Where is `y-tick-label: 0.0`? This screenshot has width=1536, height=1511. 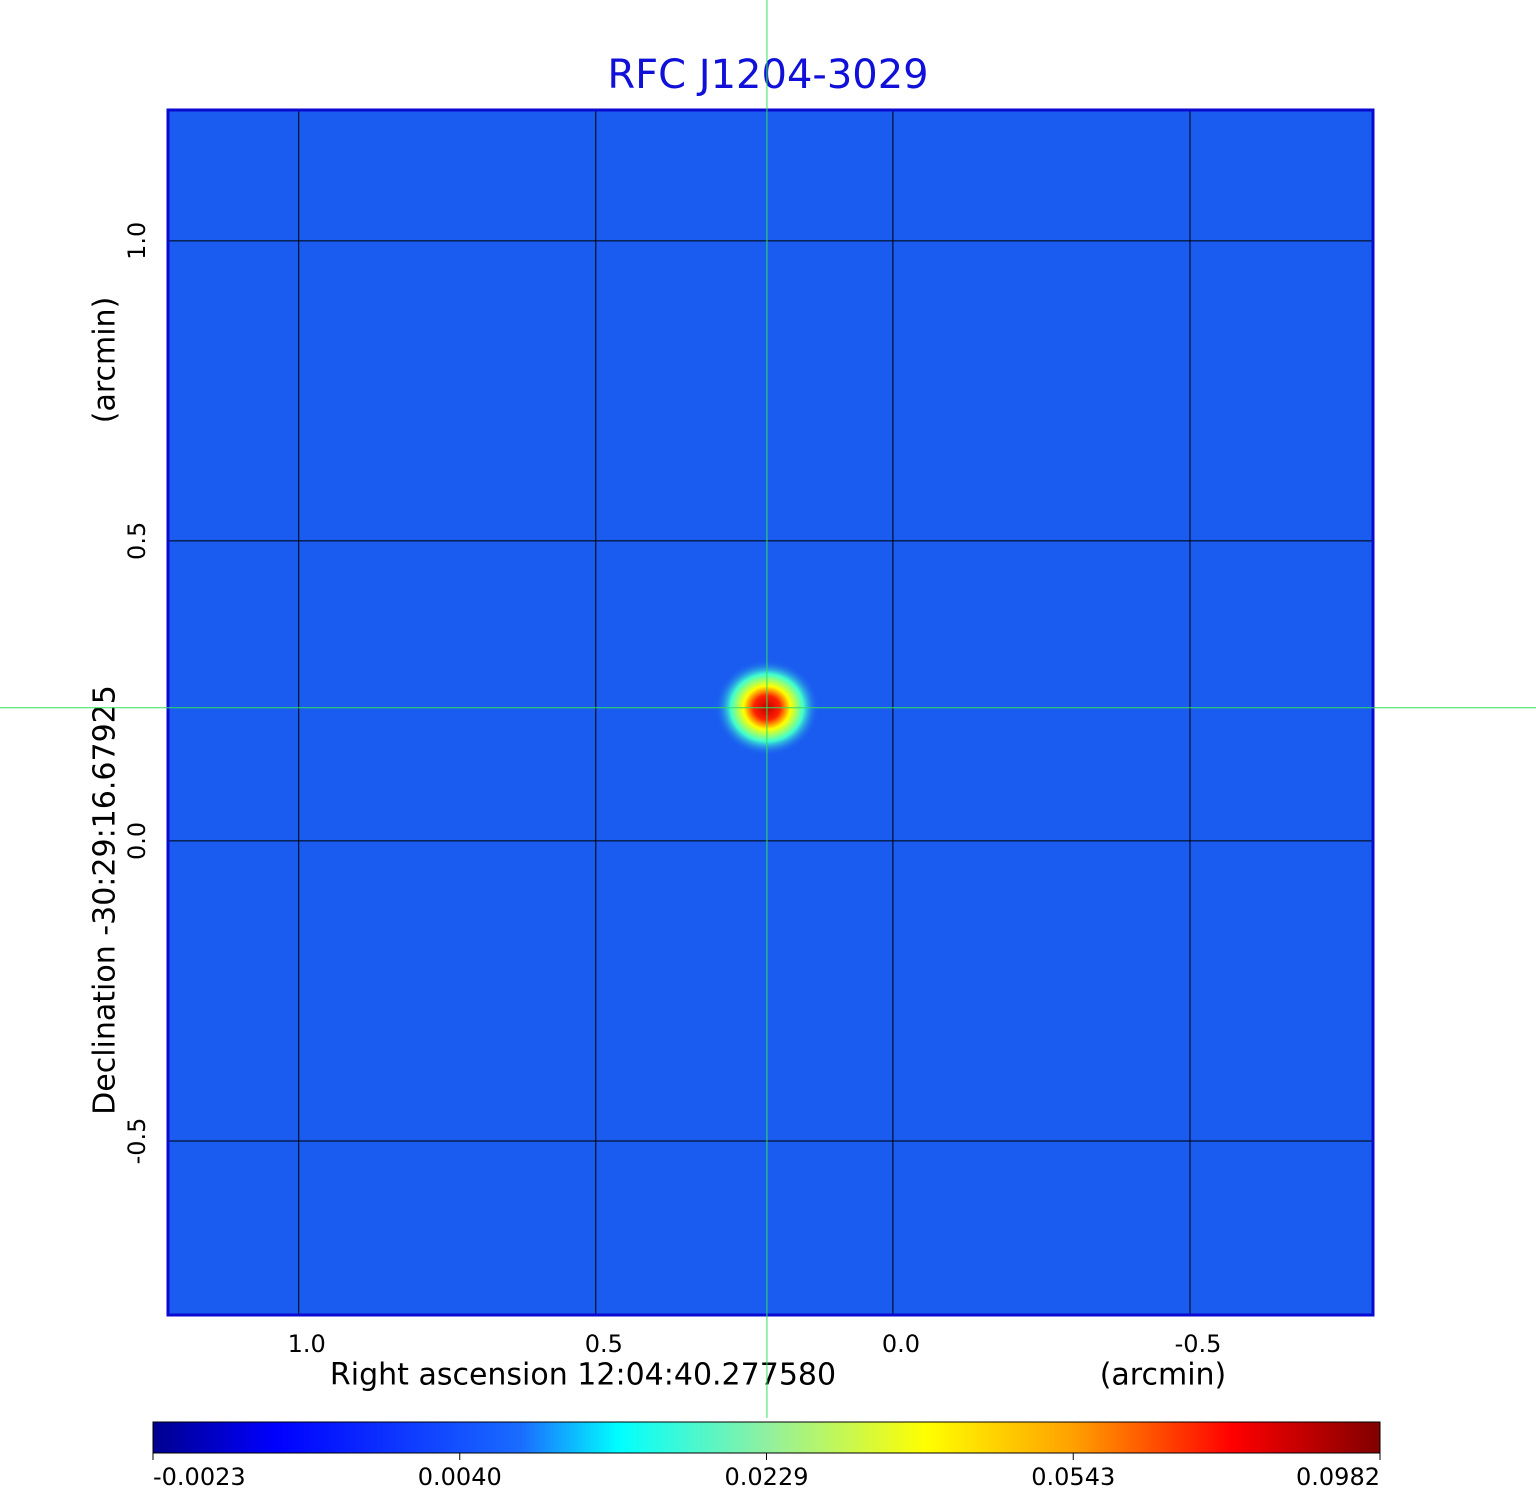
y-tick-label: 0.0 is located at coordinates (137, 841).